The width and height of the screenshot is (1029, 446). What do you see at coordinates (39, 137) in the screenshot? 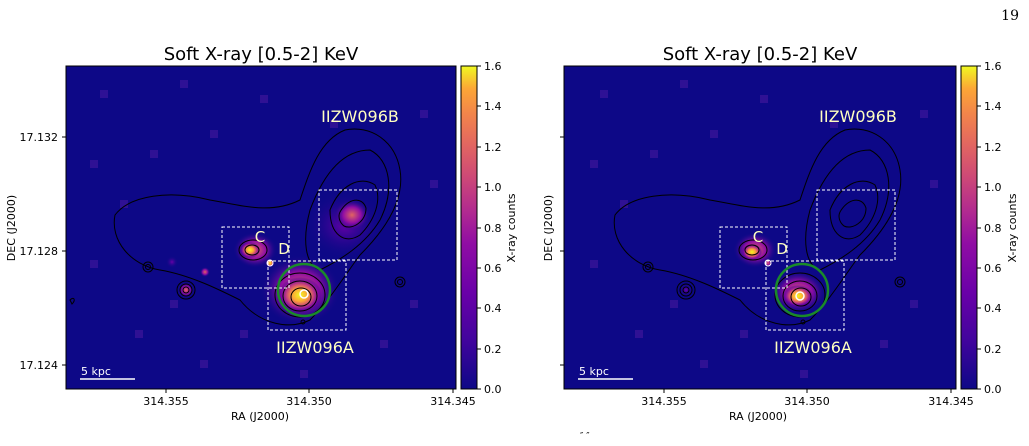
I see `y-tick-label: 17.132` at bounding box center [39, 137].